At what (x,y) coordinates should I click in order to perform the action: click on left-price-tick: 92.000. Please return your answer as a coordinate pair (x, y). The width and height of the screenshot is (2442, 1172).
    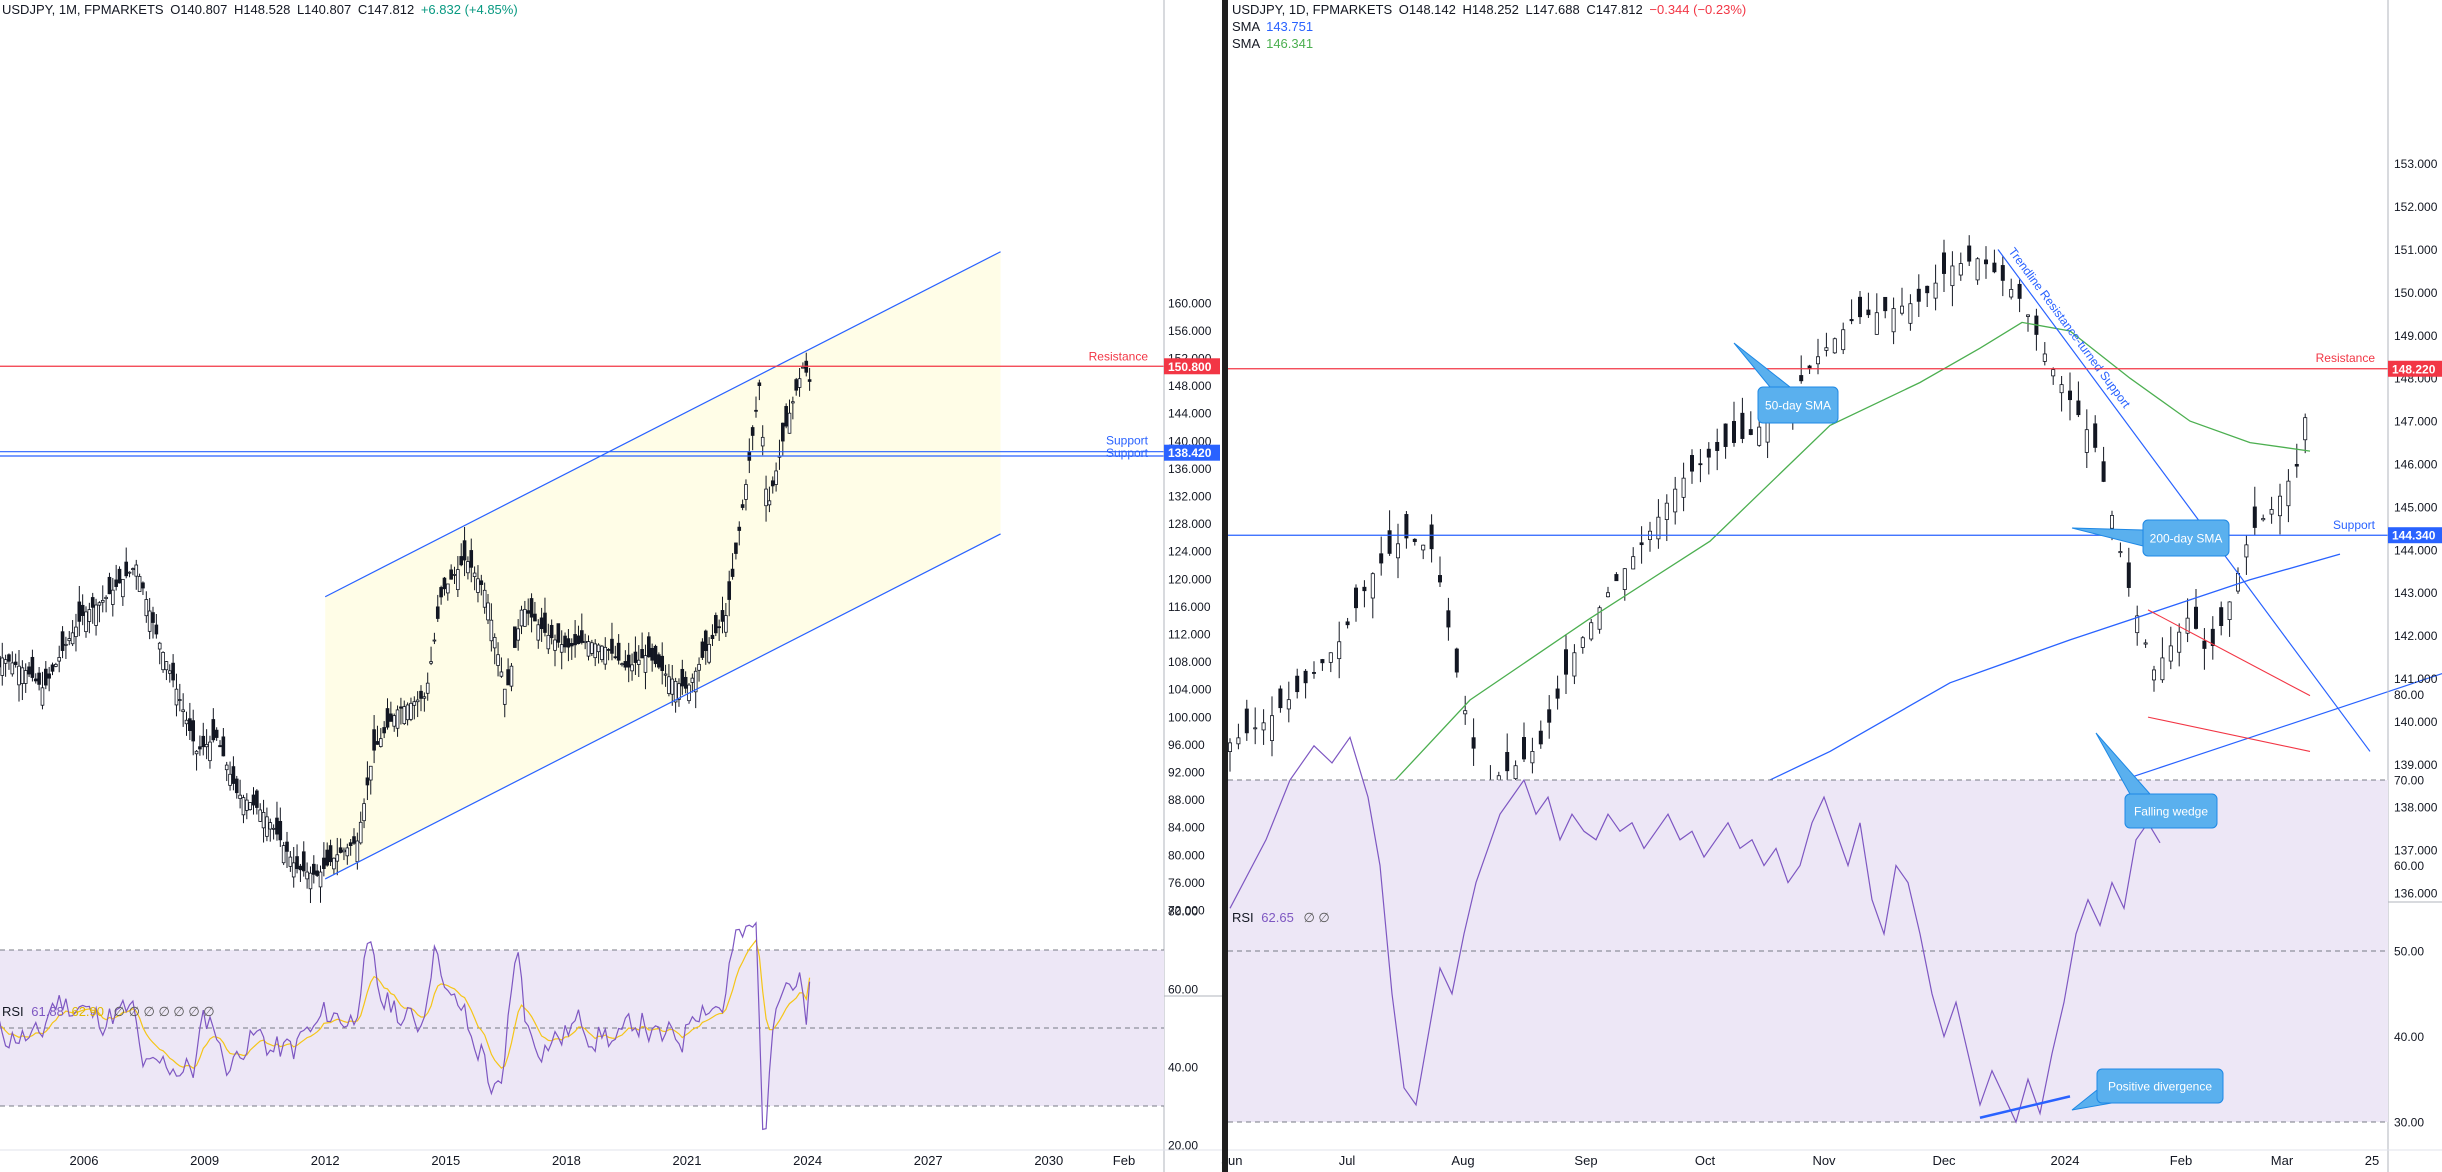
    Looking at the image, I should click on (1186, 773).